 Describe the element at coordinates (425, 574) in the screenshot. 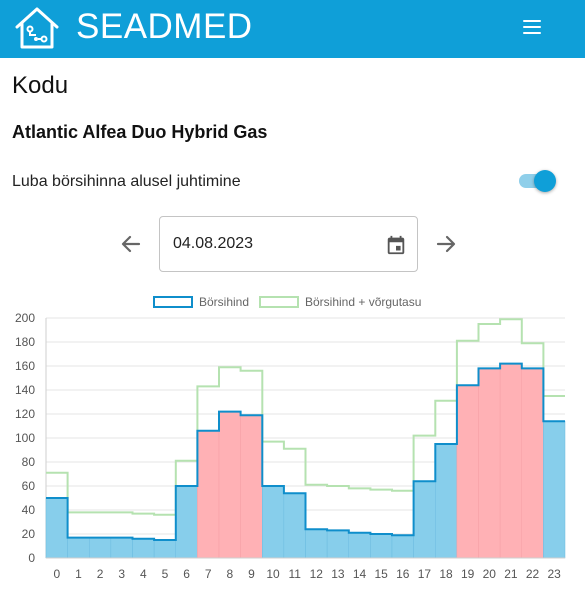

I see `x-tick-label: 17` at that location.